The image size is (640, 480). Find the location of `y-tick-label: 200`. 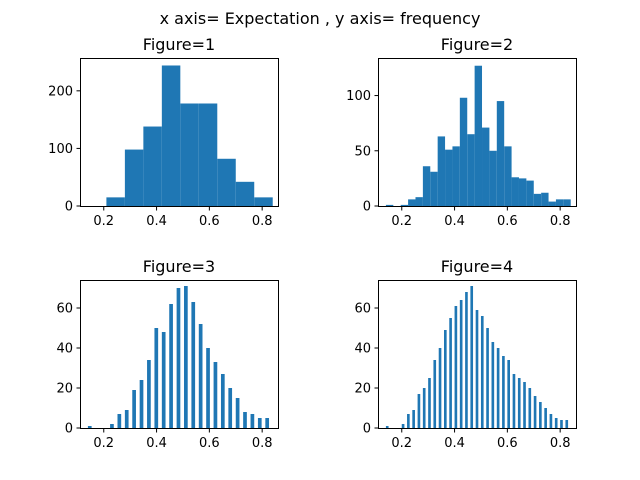

y-tick-label: 200 is located at coordinates (60, 91).